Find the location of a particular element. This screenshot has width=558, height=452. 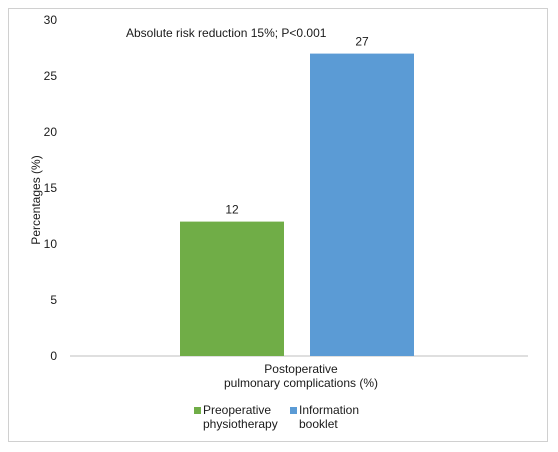

x-category-label-line: pulmonary complications (%) is located at coordinates (301, 383).